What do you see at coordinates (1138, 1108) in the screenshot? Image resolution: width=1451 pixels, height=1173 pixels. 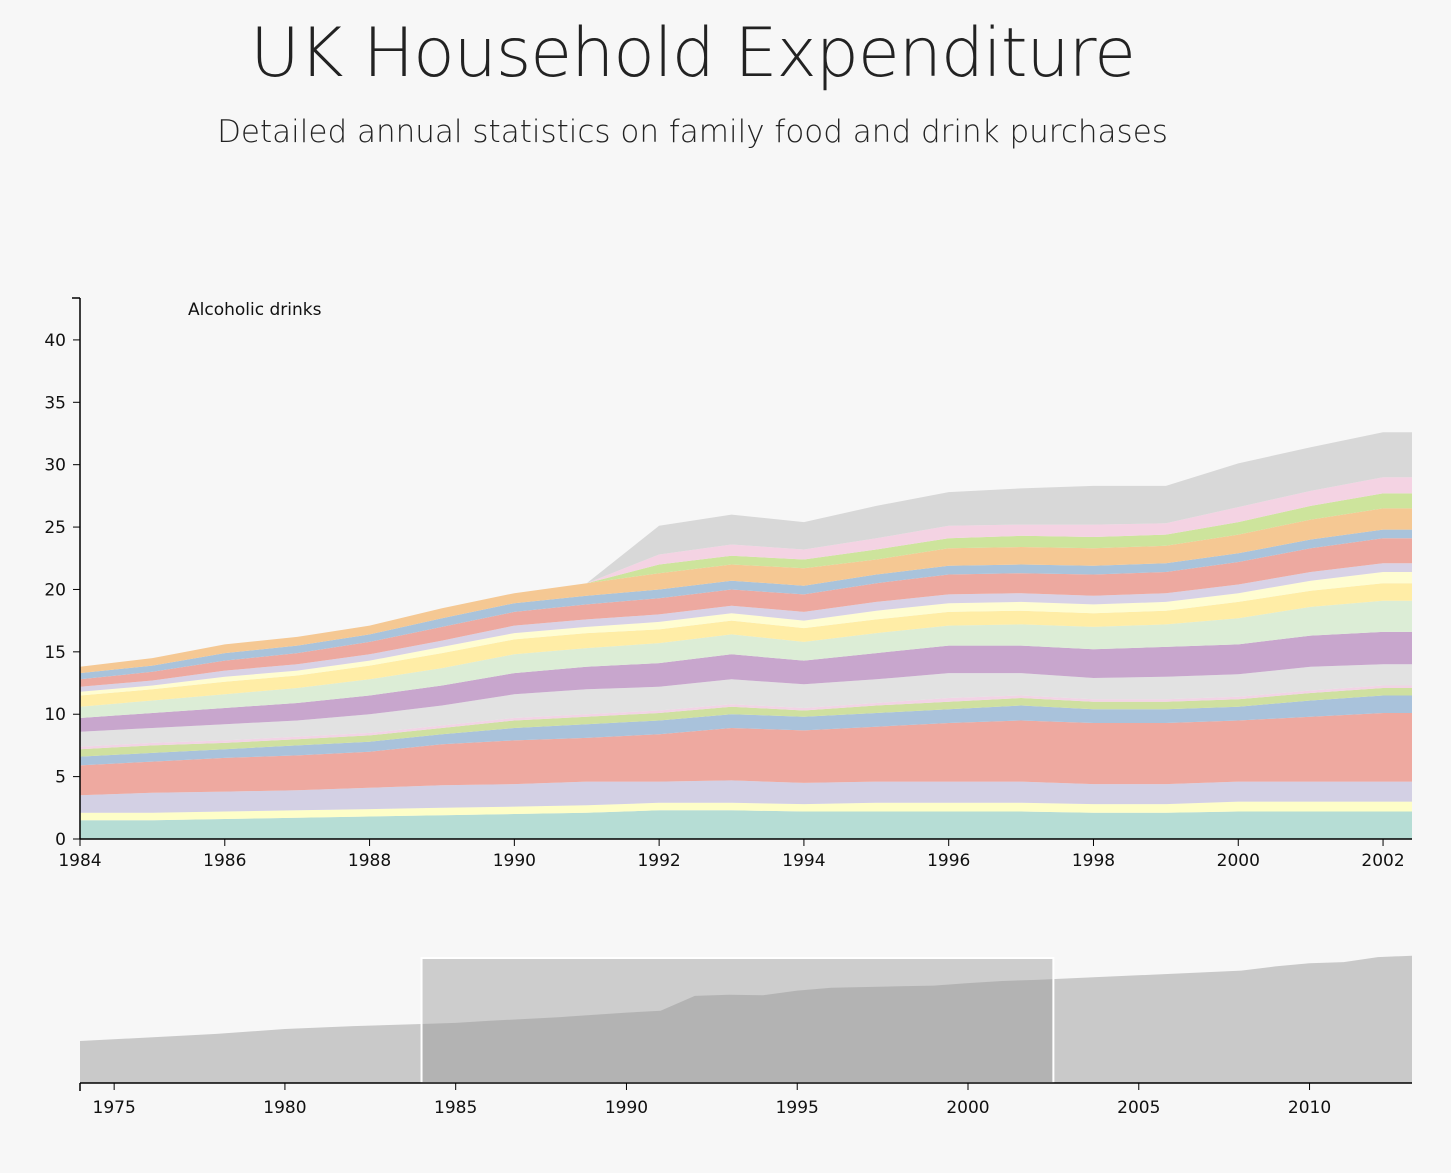 I see `overview-x-tick-label: 2005` at bounding box center [1138, 1108].